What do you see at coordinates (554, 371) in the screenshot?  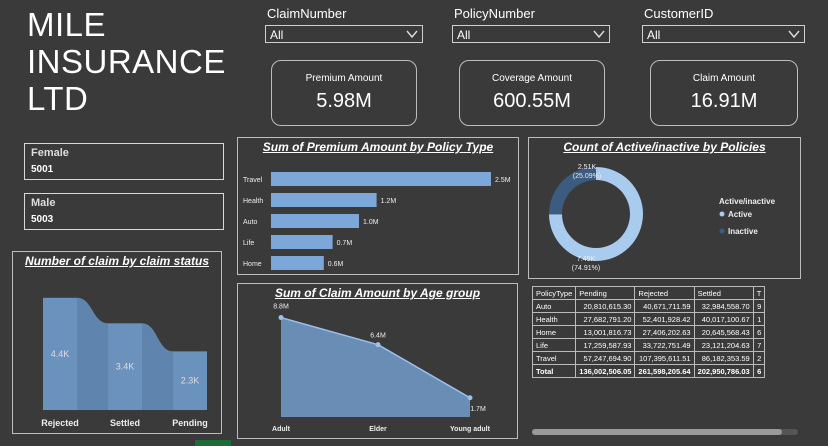 I see `matrix-cell: Total` at bounding box center [554, 371].